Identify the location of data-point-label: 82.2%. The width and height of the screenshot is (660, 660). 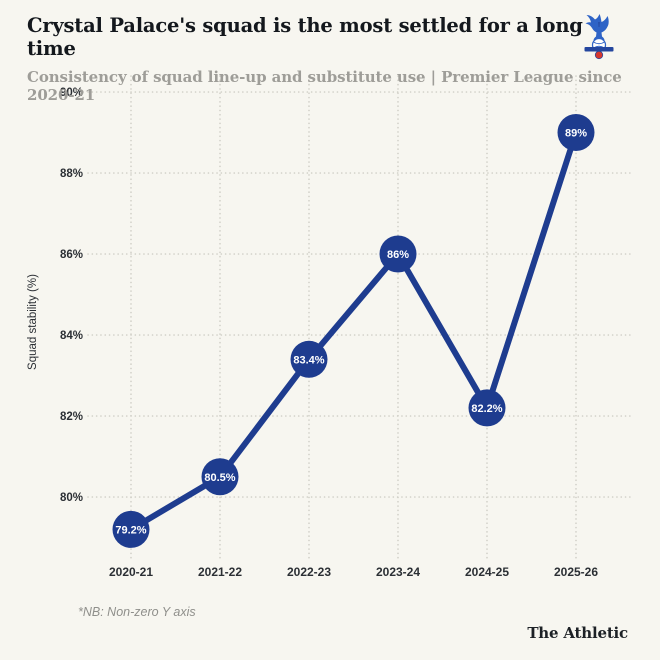
(486, 409).